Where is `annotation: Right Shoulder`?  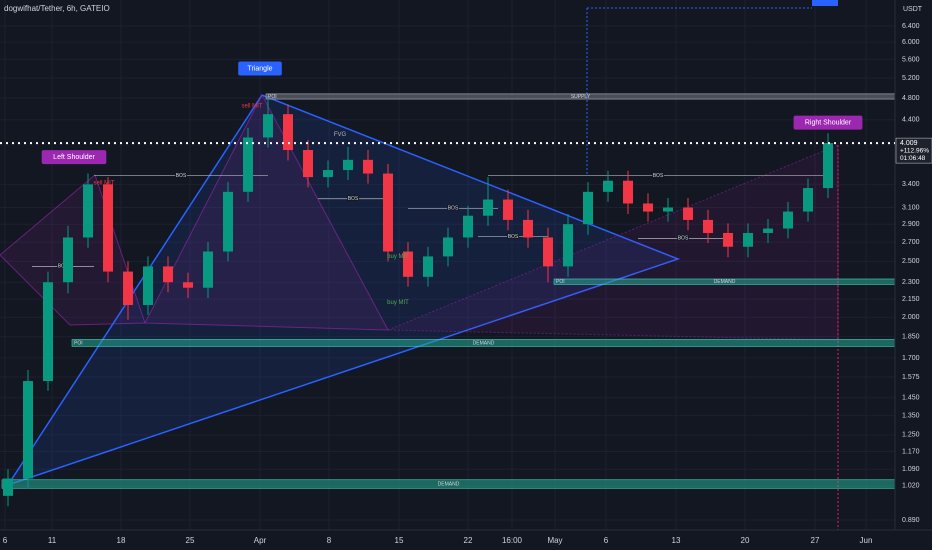
annotation: Right Shoulder is located at coordinates (828, 123).